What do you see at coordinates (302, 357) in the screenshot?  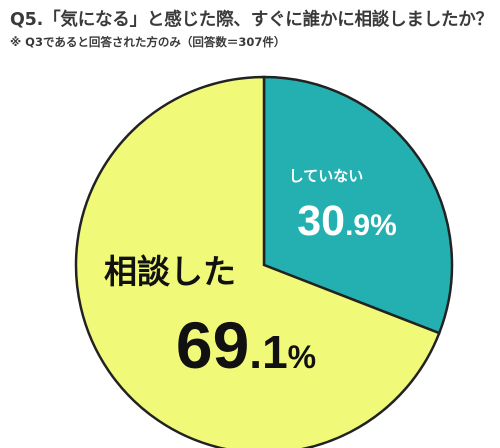 I see `slice-value-unit-consulted: %` at bounding box center [302, 357].